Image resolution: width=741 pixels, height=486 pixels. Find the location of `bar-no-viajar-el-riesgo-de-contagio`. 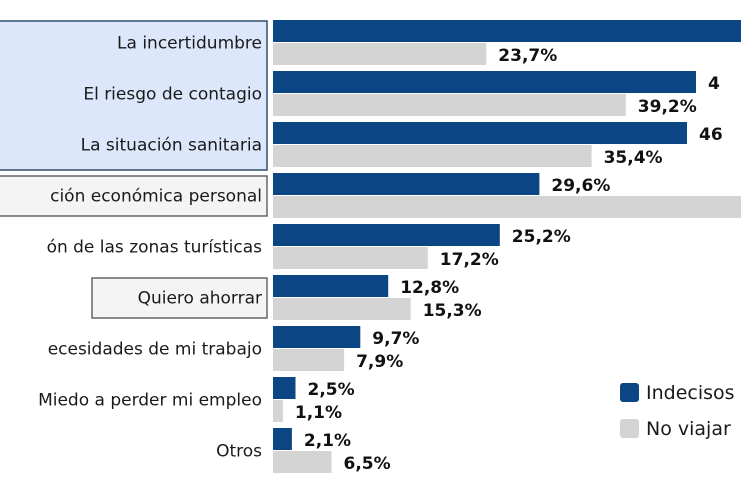

bar-no-viajar-el-riesgo-de-contagio is located at coordinates (449, 105).